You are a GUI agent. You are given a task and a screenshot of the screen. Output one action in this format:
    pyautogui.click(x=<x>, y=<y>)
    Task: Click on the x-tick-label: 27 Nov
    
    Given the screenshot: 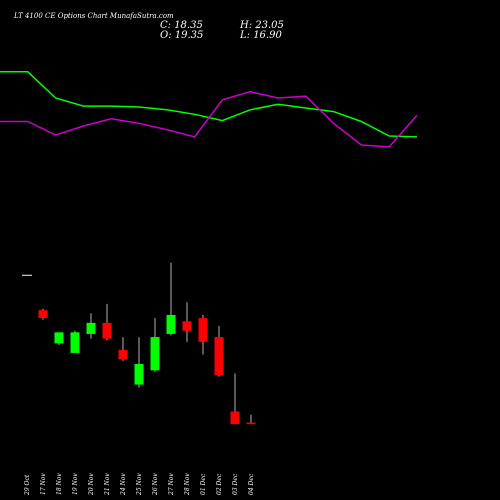 What is the action you would take?
    pyautogui.click(x=171, y=484)
    